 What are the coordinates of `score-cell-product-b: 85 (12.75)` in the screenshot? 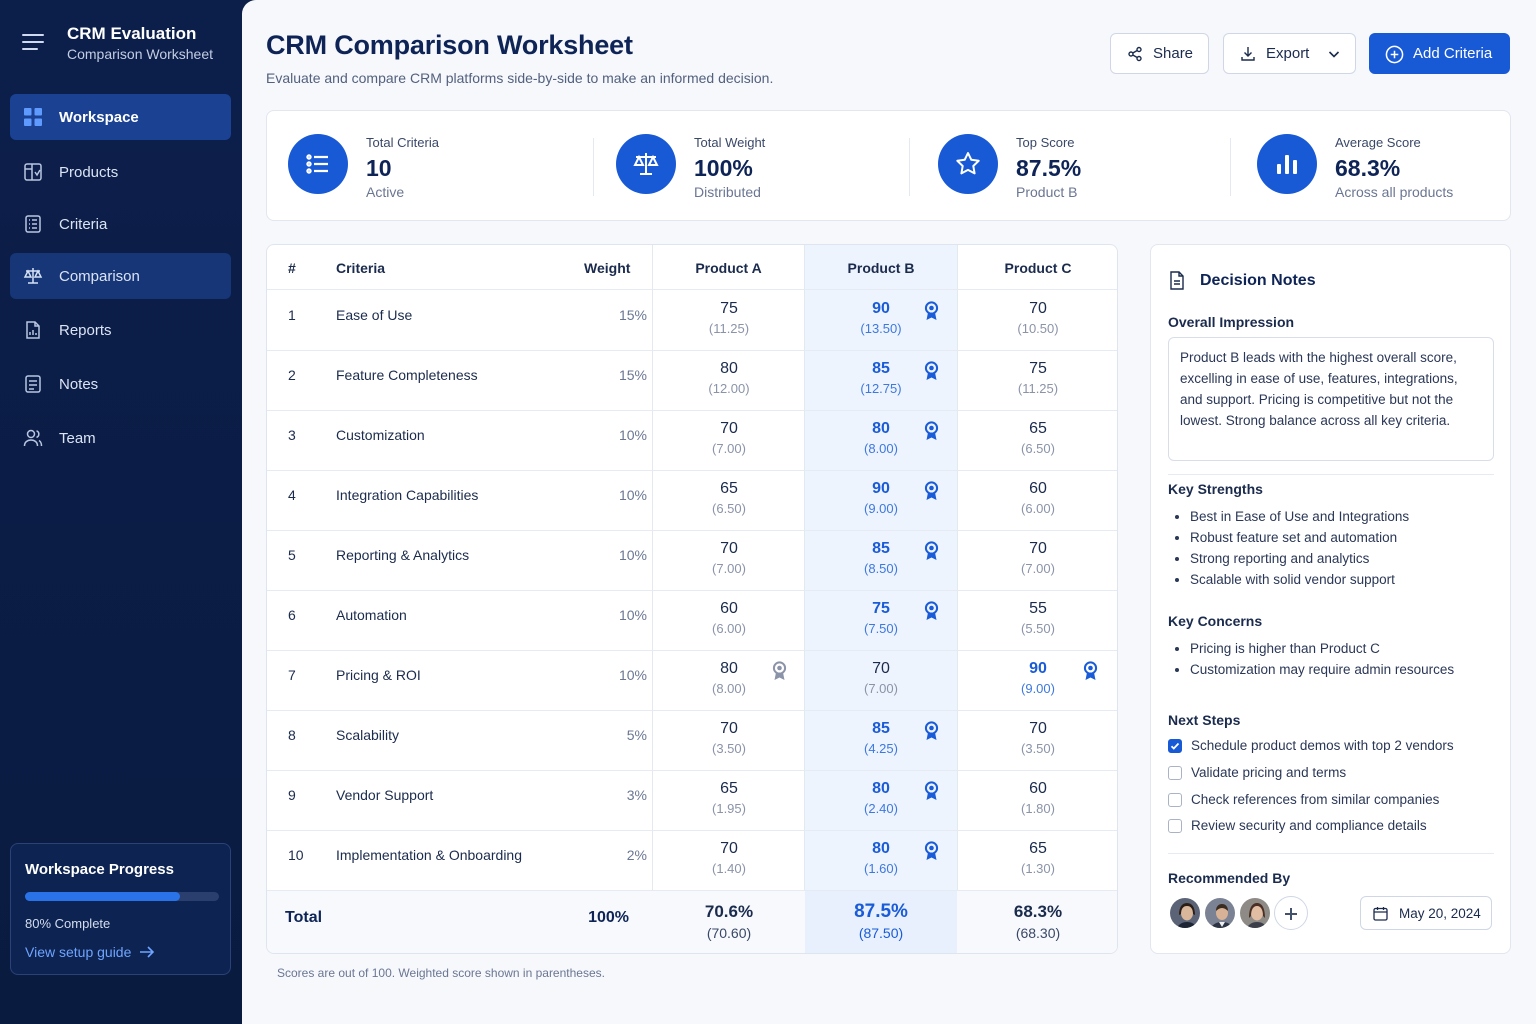 It's located at (881, 379).